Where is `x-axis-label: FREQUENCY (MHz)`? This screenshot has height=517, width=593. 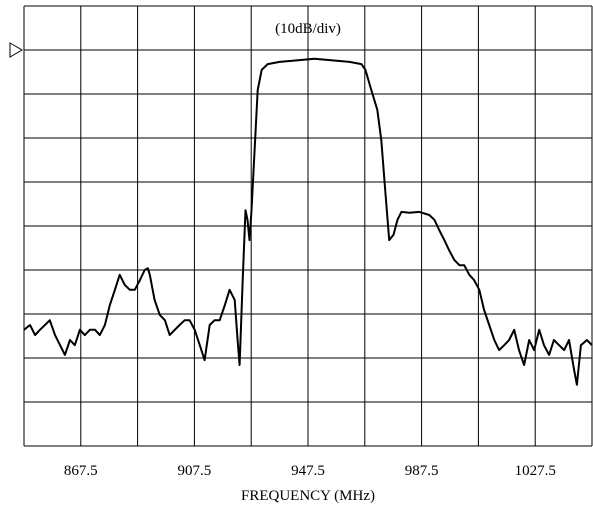 x-axis-label: FREQUENCY (MHz) is located at coordinates (308, 496).